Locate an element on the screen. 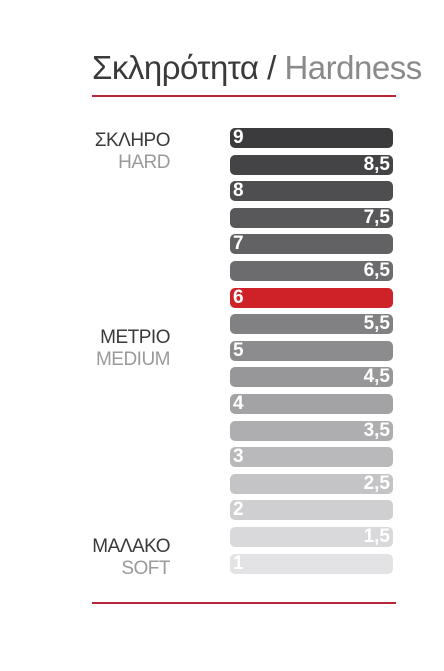 The image size is (444, 671). hardness-bar-8: 8 is located at coordinates (311, 191).